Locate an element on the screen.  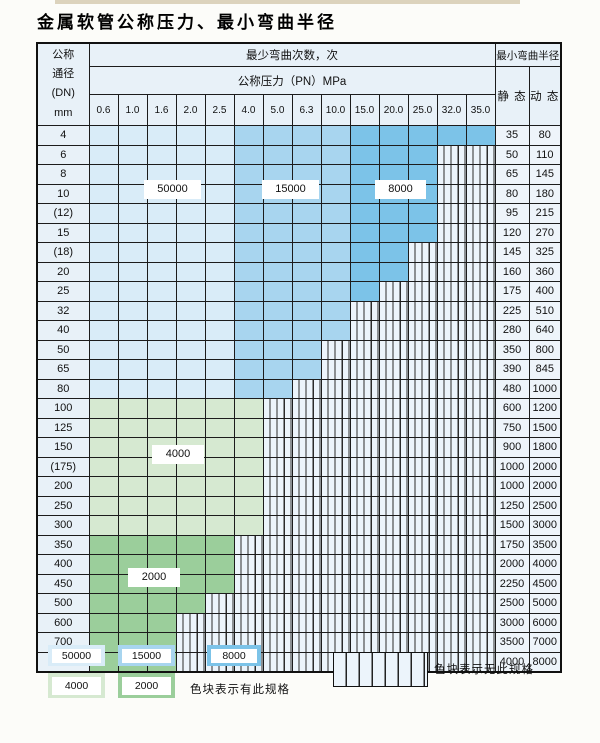
static-radius-cell: 480 is located at coordinates (512, 388).